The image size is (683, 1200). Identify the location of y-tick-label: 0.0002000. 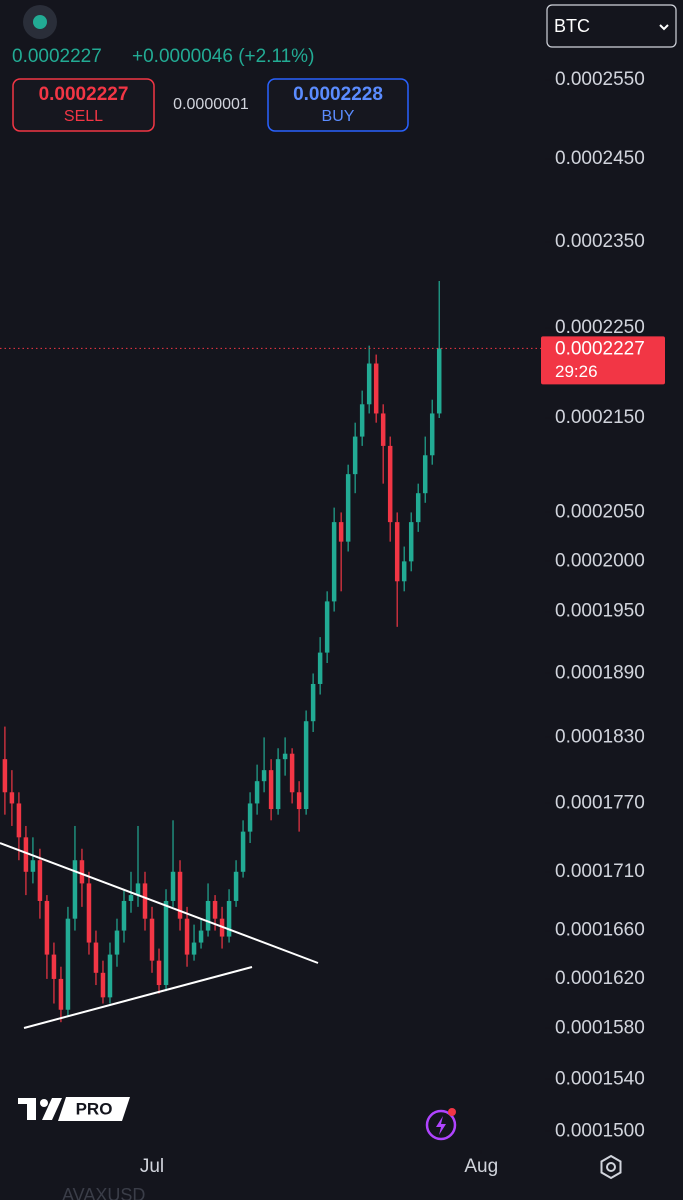
(600, 560).